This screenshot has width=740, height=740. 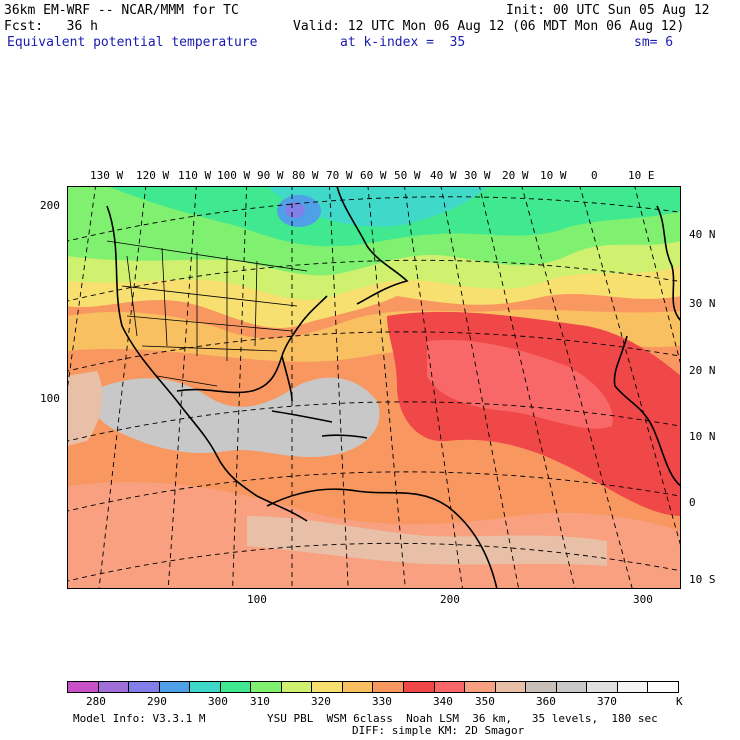 I want to click on border-states-ew, so click(x=209, y=318).